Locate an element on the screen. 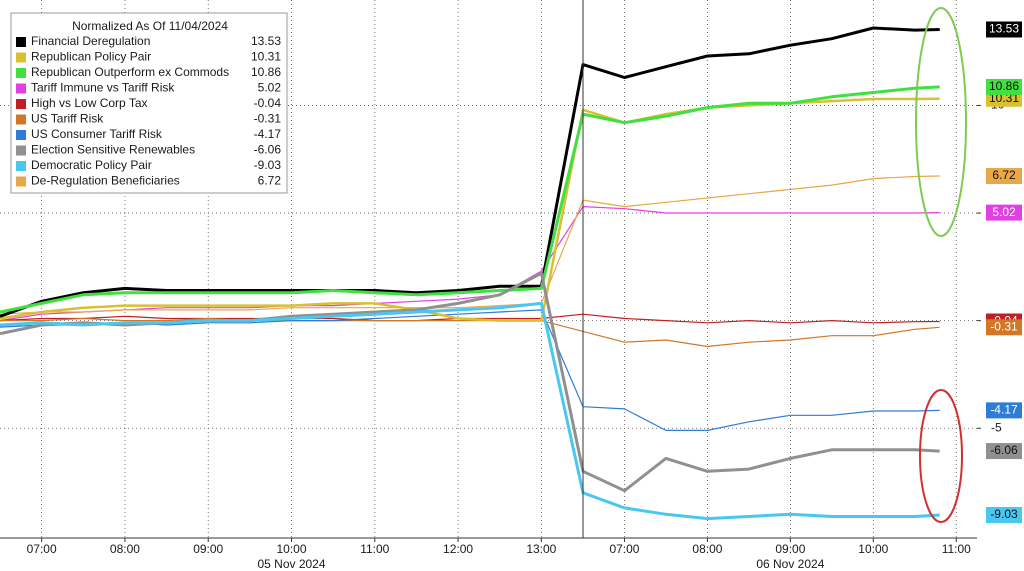 The height and width of the screenshot is (571, 1024). legend-value: 10.31 is located at coordinates (266, 57).